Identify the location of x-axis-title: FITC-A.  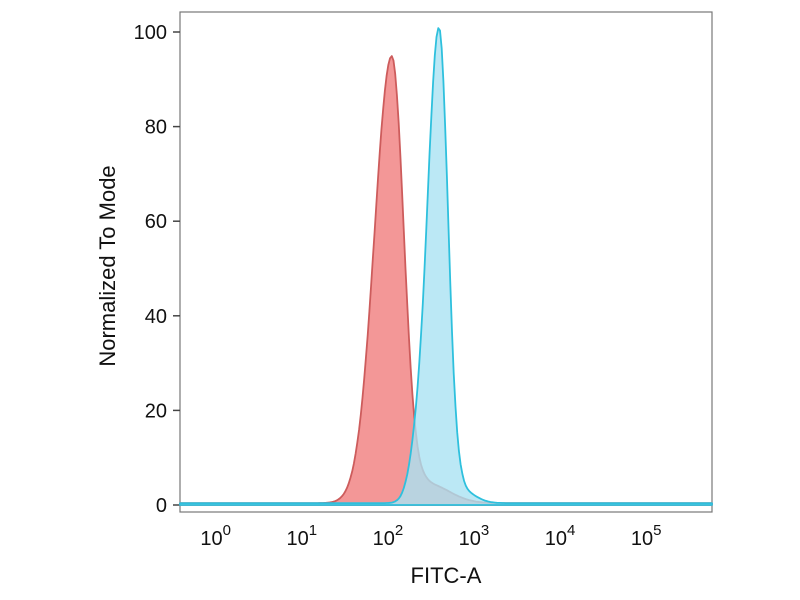
(446, 575).